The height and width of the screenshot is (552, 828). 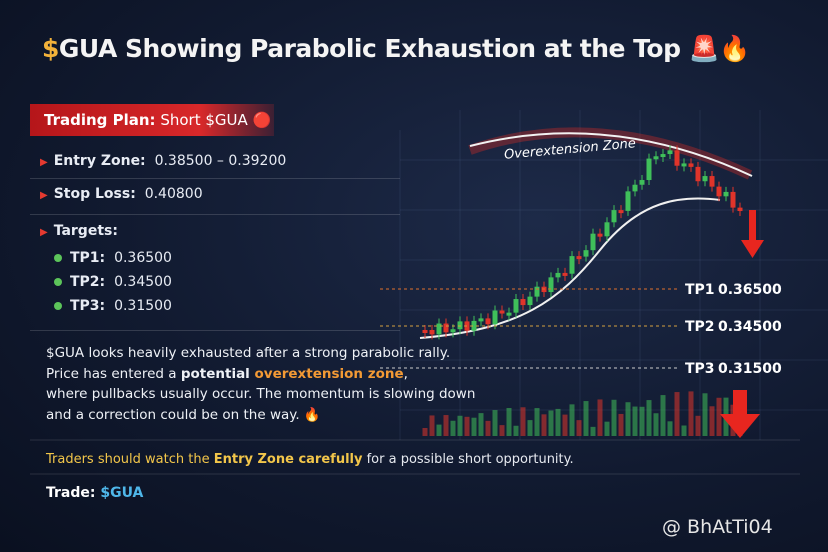 What do you see at coordinates (143, 282) in the screenshot?
I see `tp-value: 0.34500` at bounding box center [143, 282].